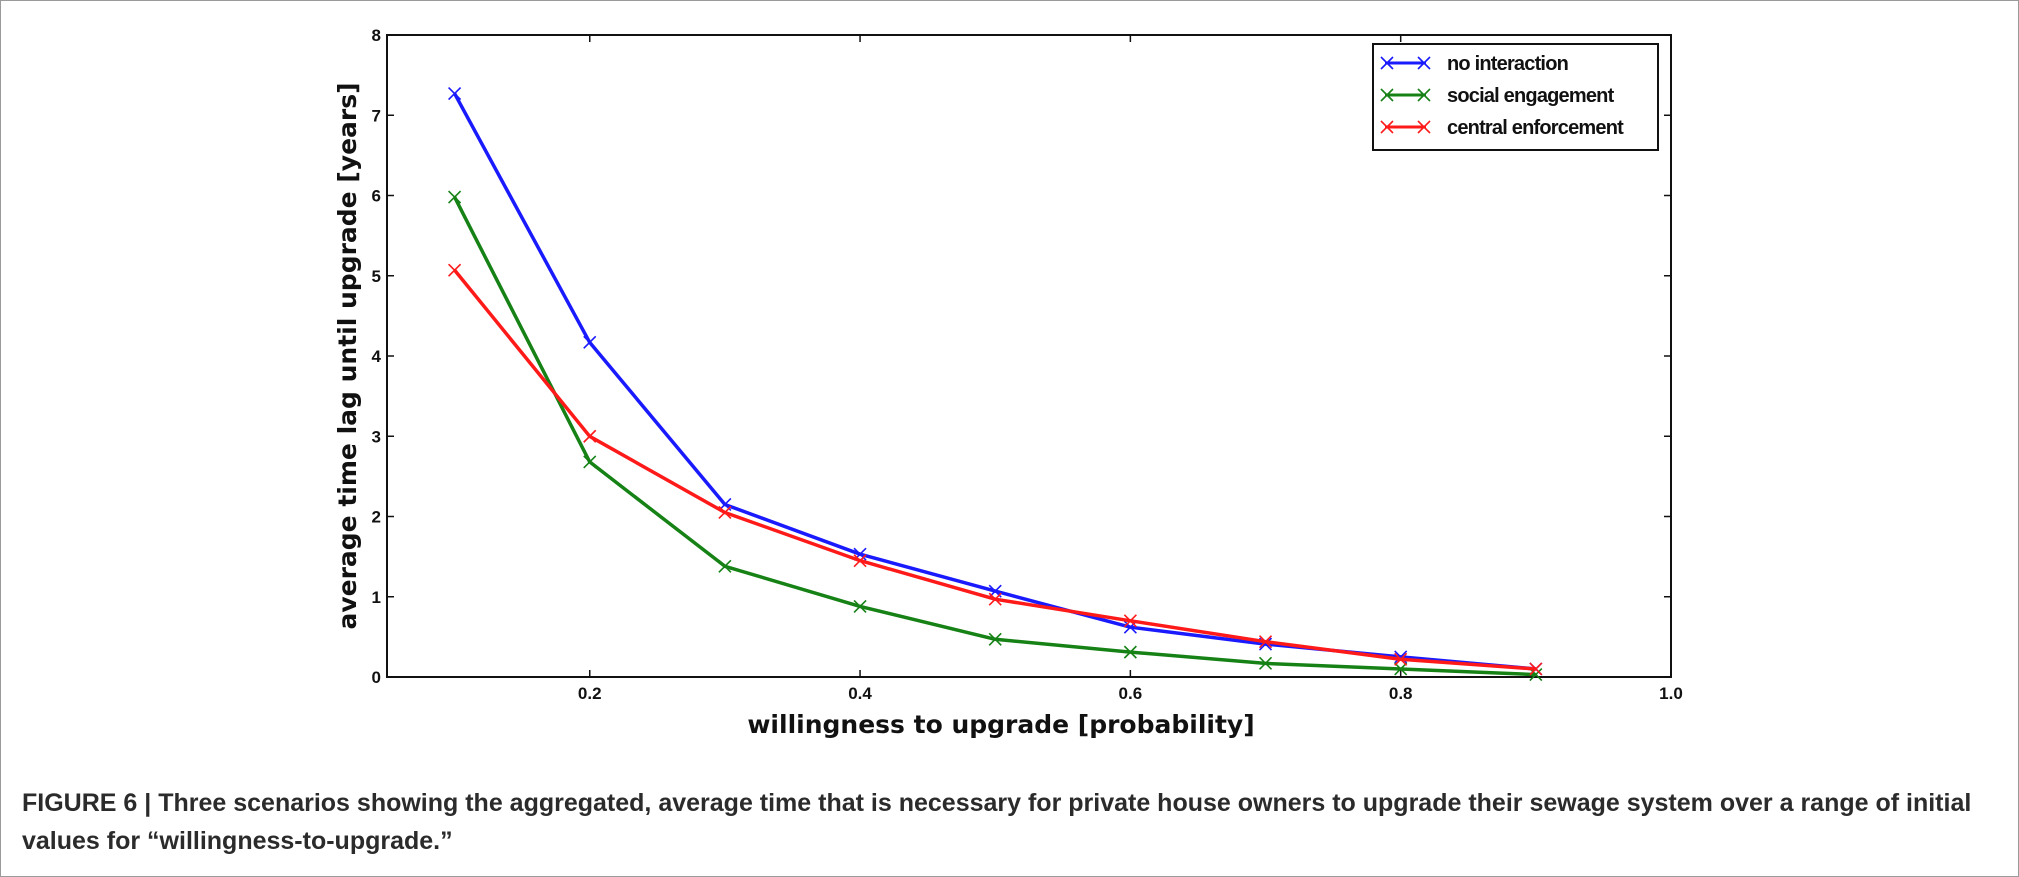 The height and width of the screenshot is (877, 2019). Describe the element at coordinates (87, 803) in the screenshot. I see `caption-label: FIGURE 6 |` at that location.